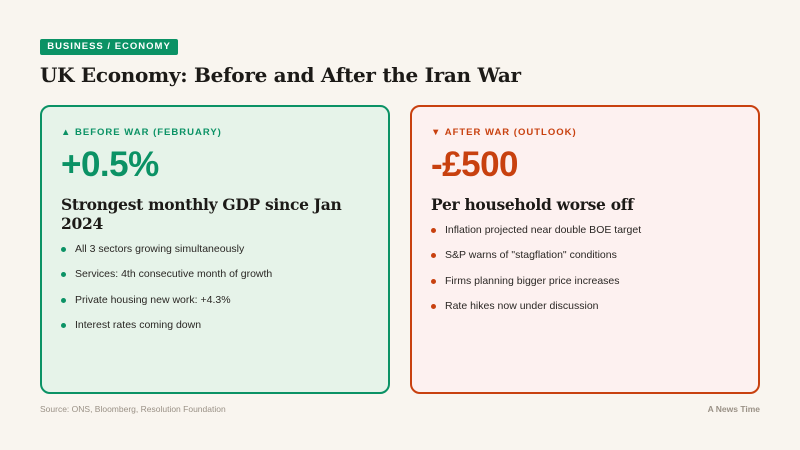 The height and width of the screenshot is (450, 800). Describe the element at coordinates (215, 255) in the screenshot. I see `list-item: All 3 sectors growing simultaneously` at that location.